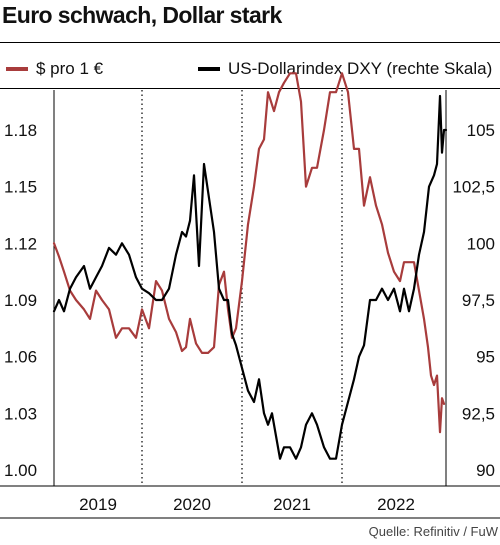 The image size is (500, 545). Describe the element at coordinates (192, 504) in the screenshot. I see `x-tick-label: 2020` at that location.